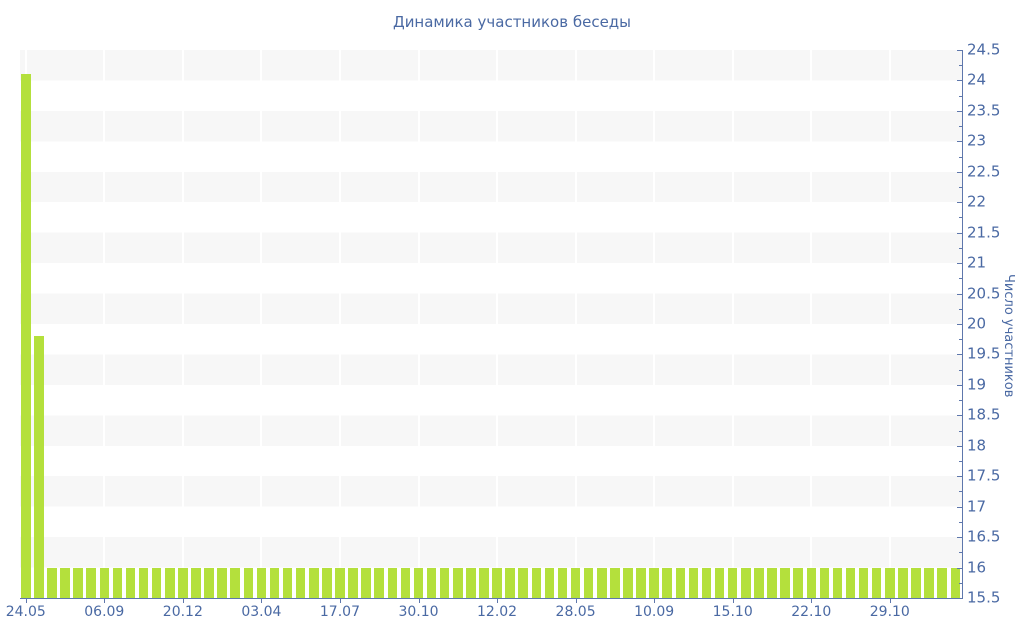 The image size is (1024, 640). What do you see at coordinates (984, 536) in the screenshot?
I see `y-tick-label: 16.5` at bounding box center [984, 536].